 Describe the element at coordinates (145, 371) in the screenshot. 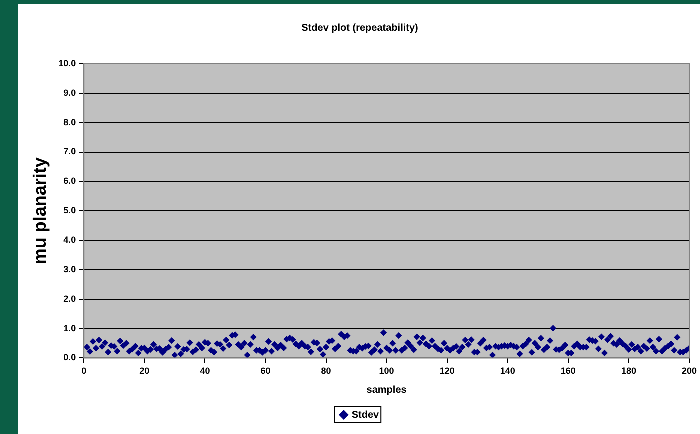

I see `x-tick-label: 20` at that location.